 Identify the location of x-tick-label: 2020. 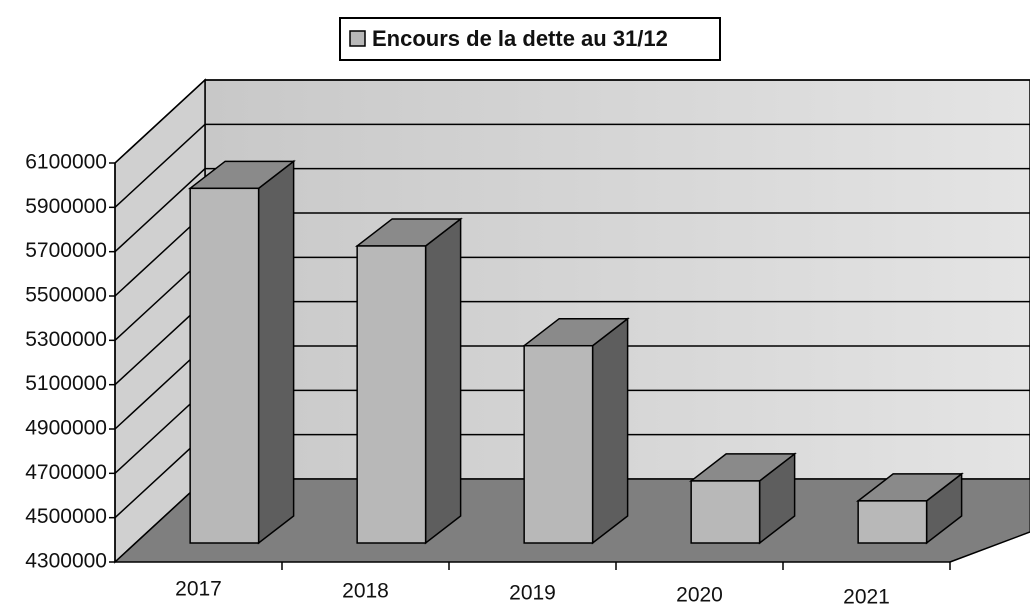
(699, 595).